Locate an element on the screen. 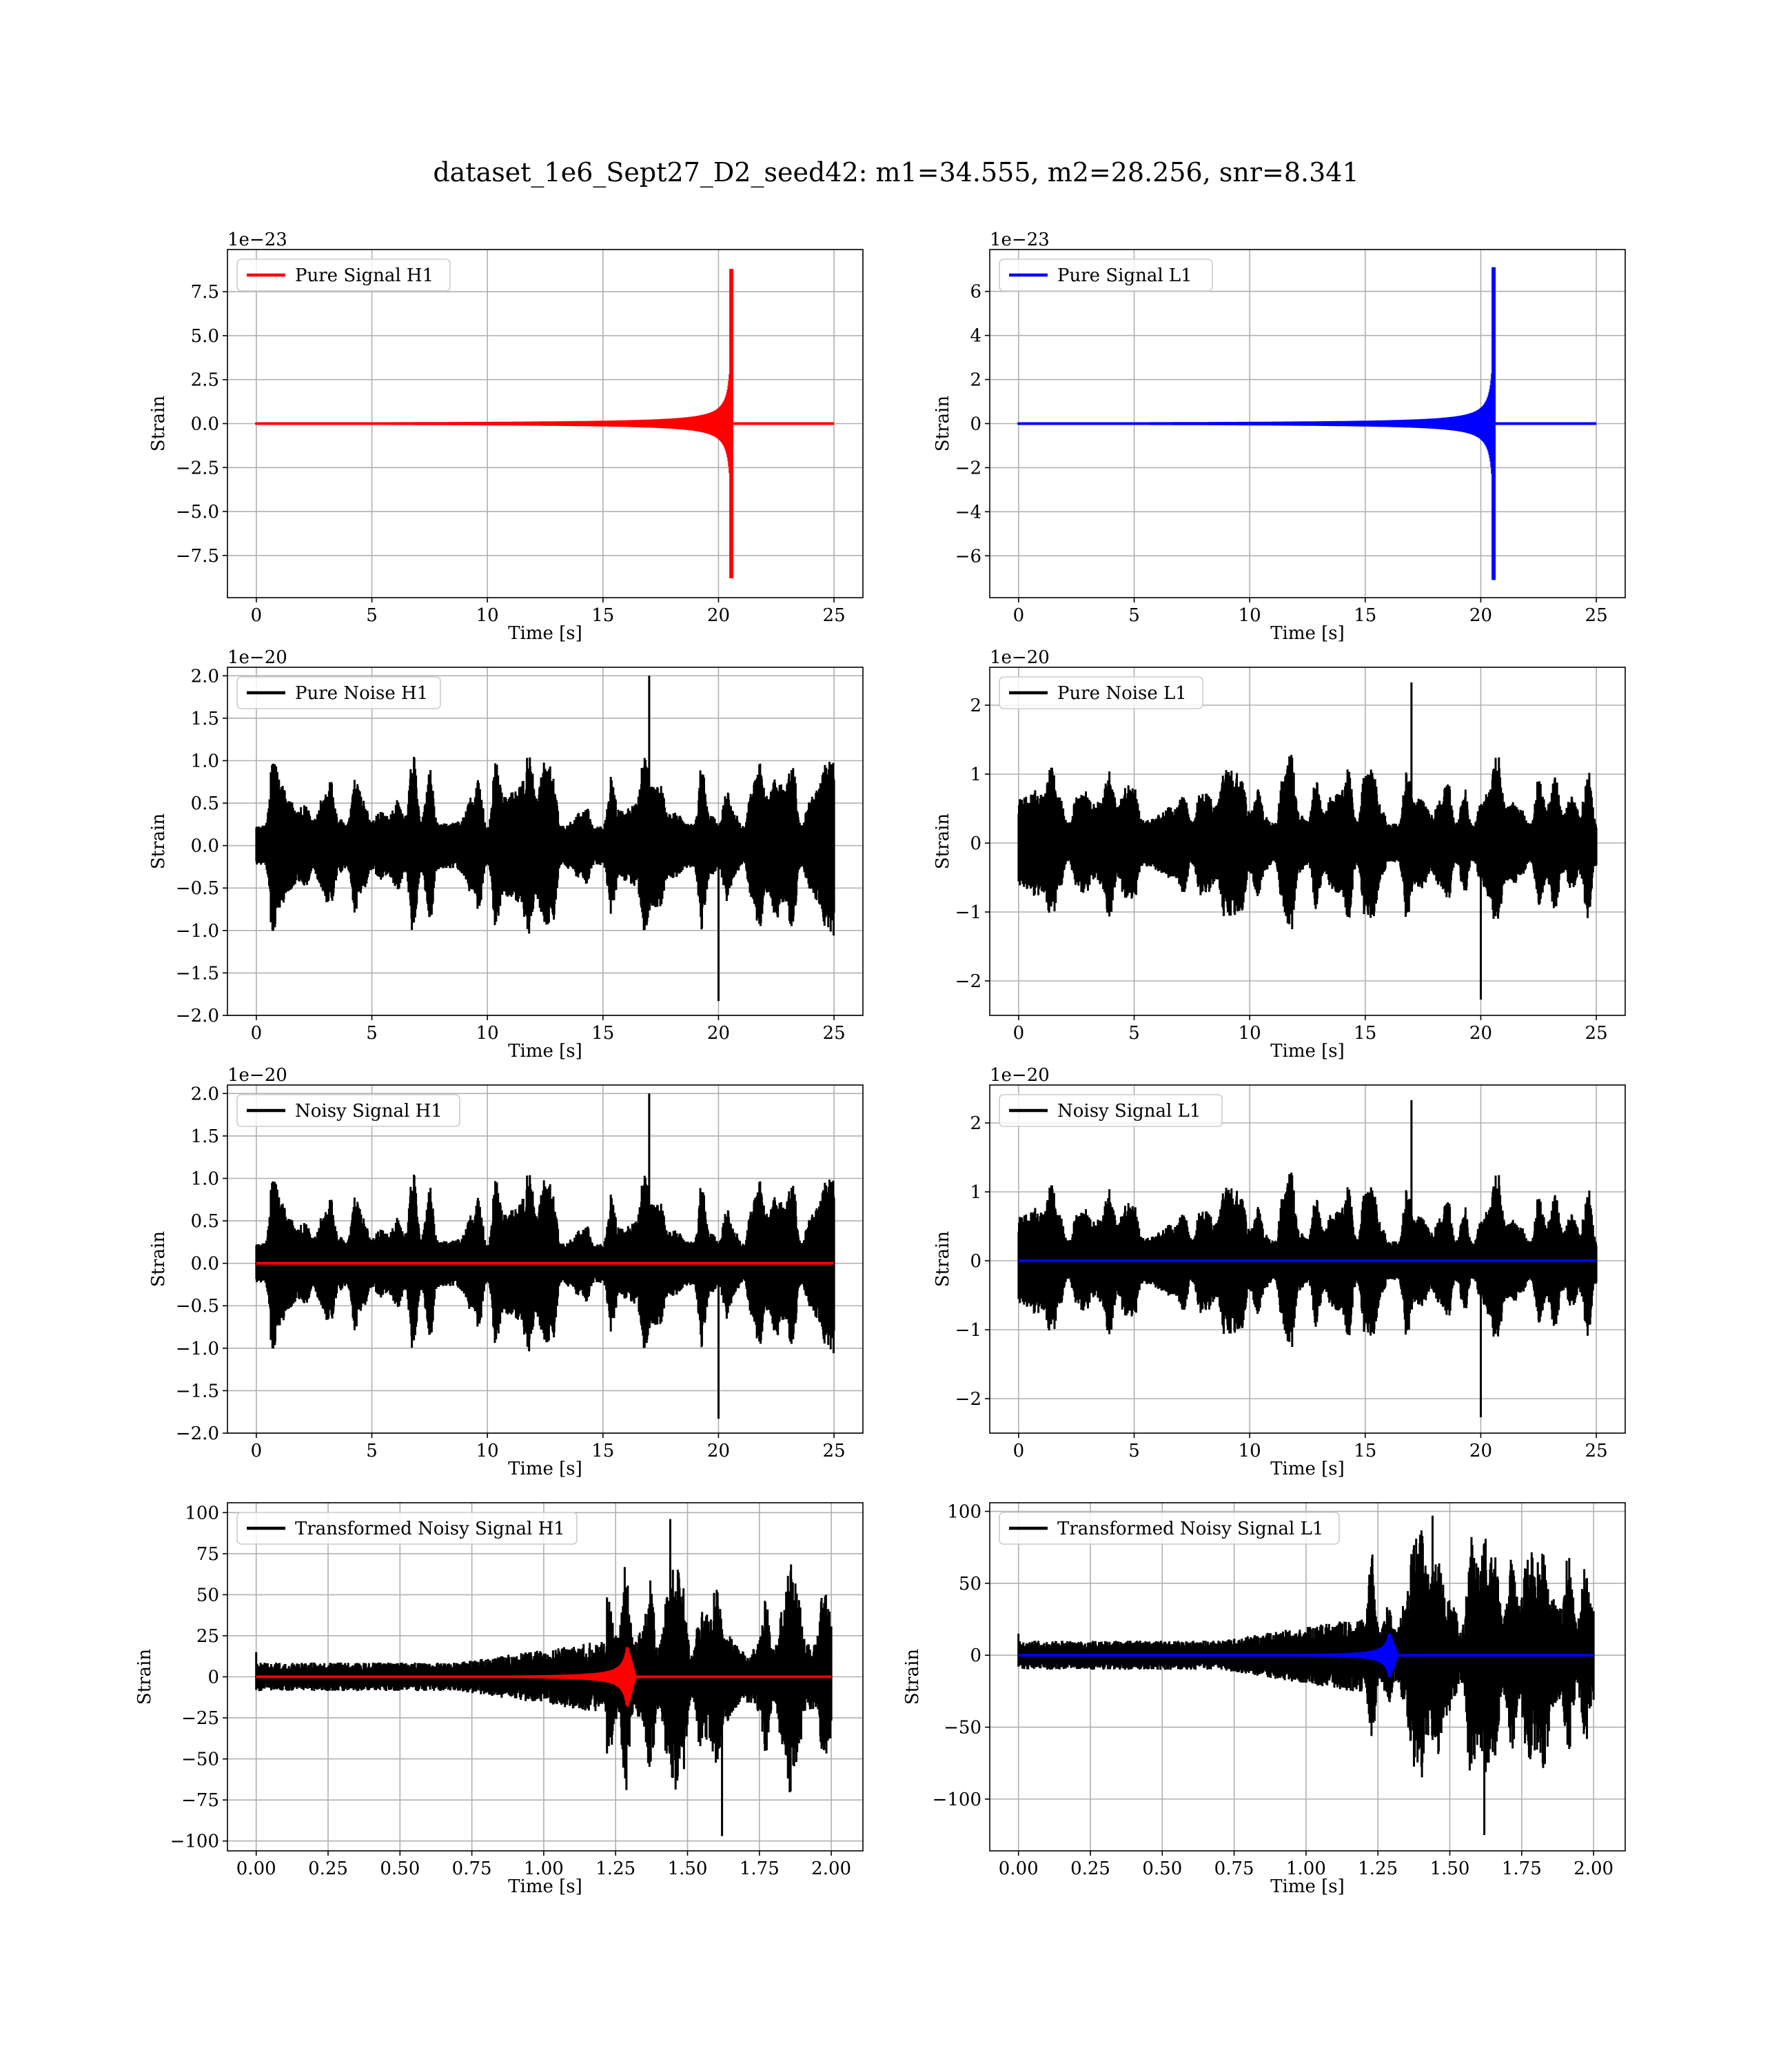 This screenshot has height=2068, width=1792. x-tick-label: 0.25 is located at coordinates (1090, 1868).